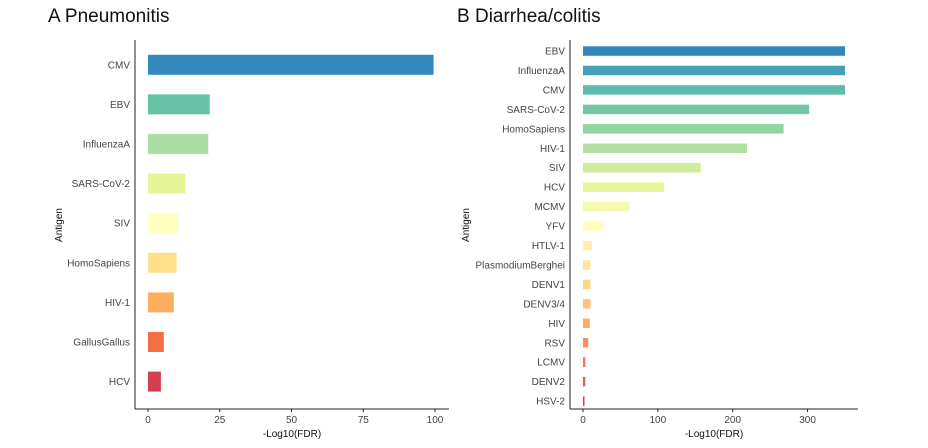  Describe the element at coordinates (555, 52) in the screenshot. I see `panel-b-category-label: EBV` at that location.